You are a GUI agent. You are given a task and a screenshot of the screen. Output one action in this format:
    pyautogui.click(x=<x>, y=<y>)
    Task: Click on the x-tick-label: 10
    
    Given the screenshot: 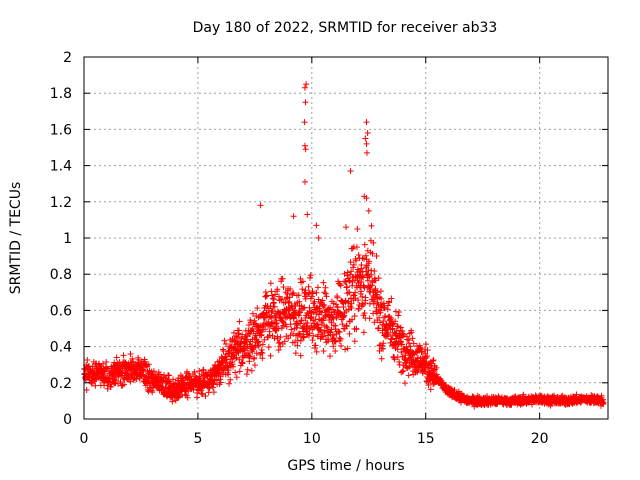 What is the action you would take?
    pyautogui.click(x=312, y=439)
    